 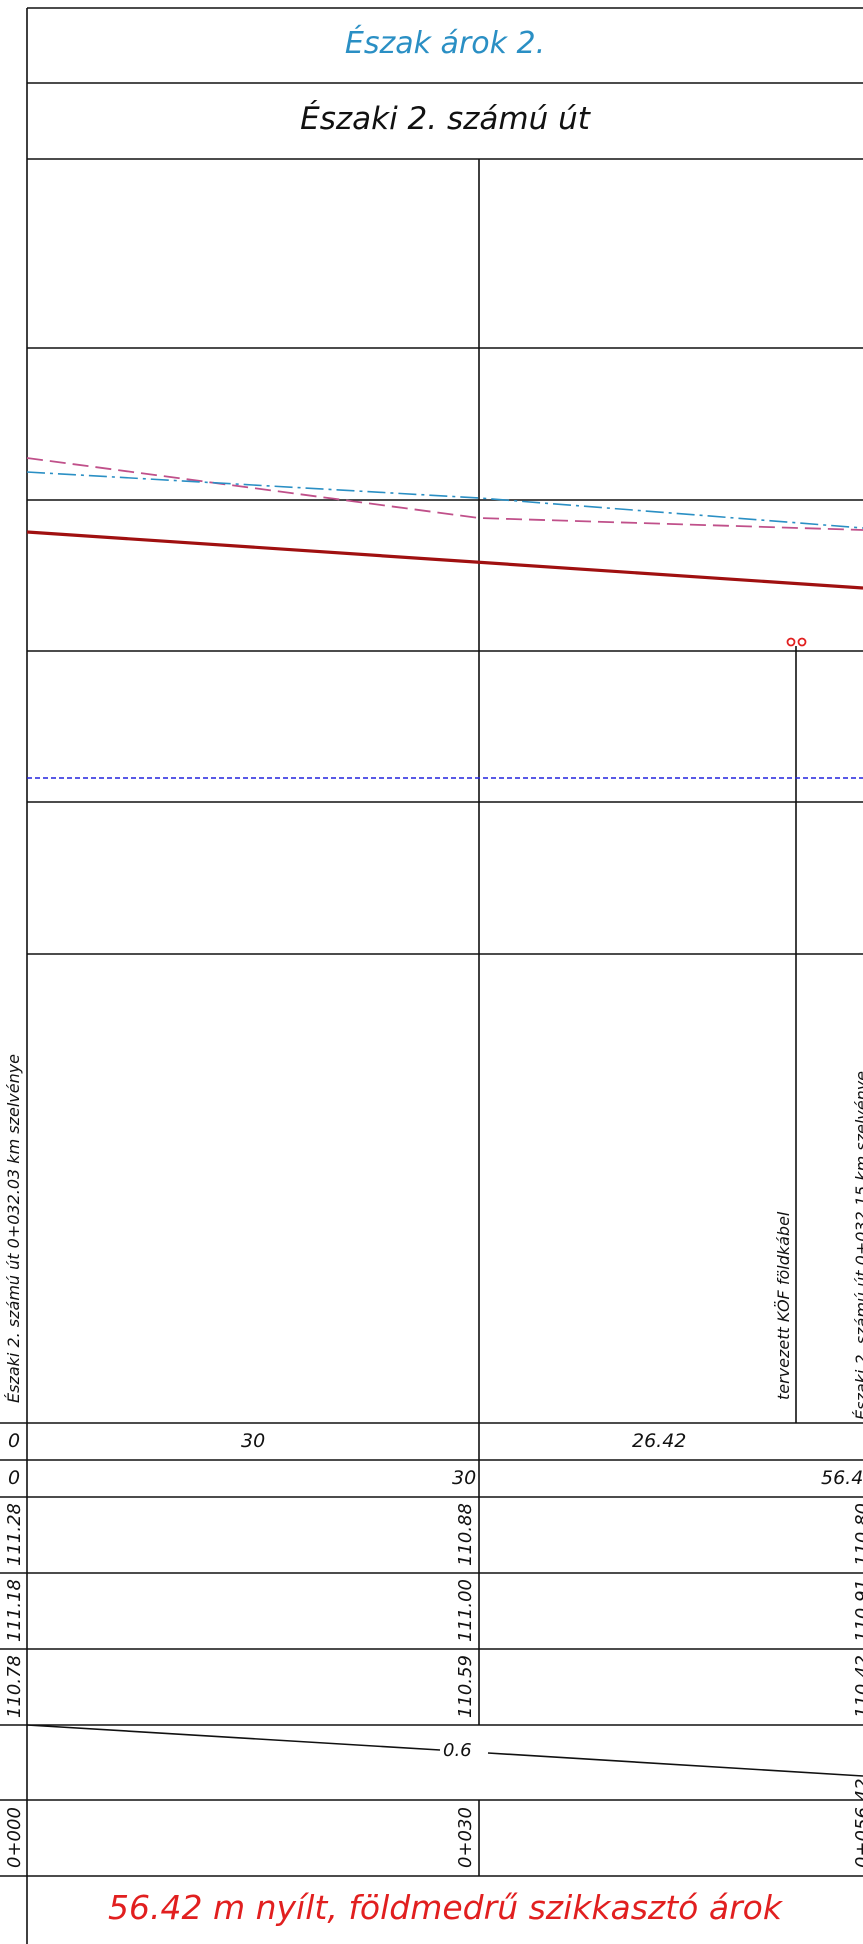 I want to click on elevation-2-start: 111.18, so click(x=14, y=1610).